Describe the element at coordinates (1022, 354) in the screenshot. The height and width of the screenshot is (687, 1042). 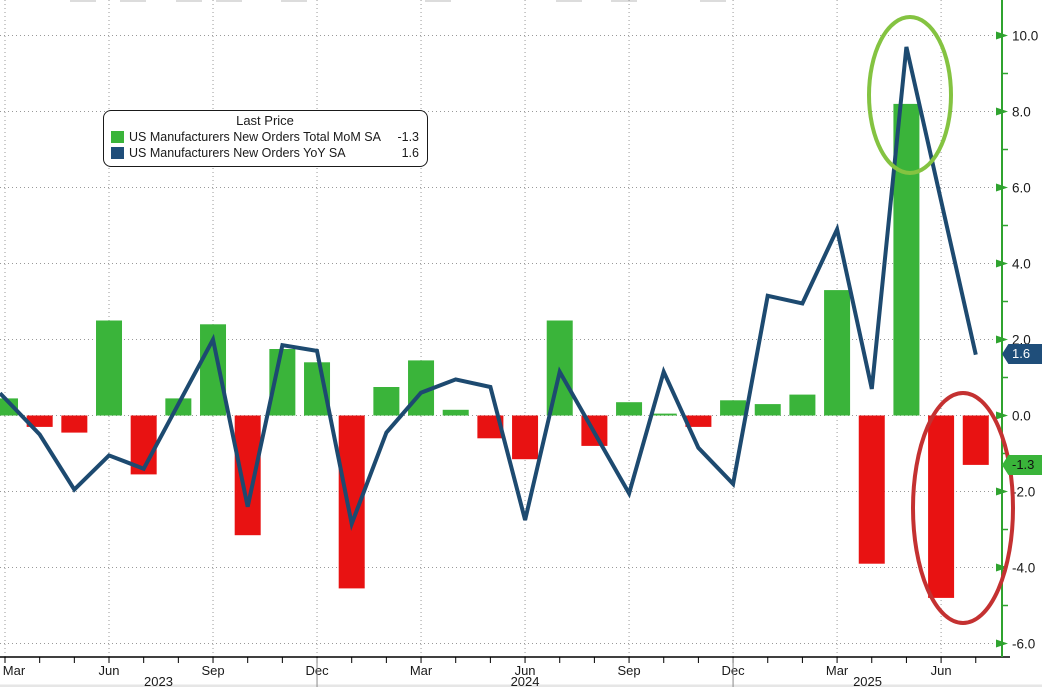
I see `yoy-last-price-badge: 1.6` at that location.